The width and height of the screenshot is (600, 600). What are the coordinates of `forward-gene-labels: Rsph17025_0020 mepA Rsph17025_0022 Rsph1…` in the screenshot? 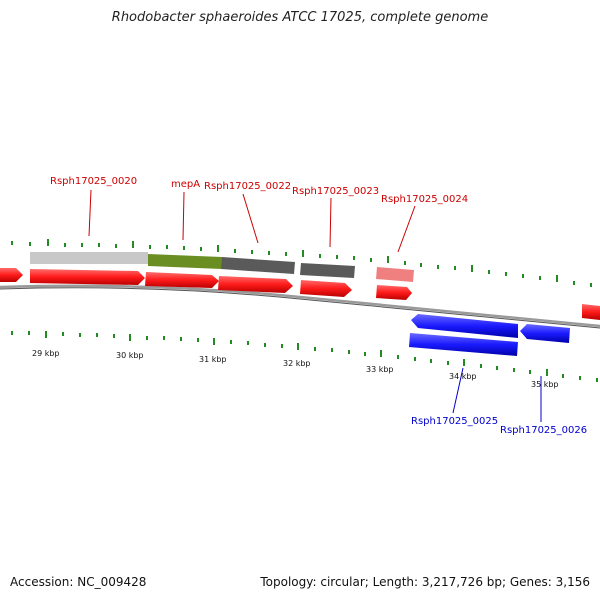 It's located at (259, 214).